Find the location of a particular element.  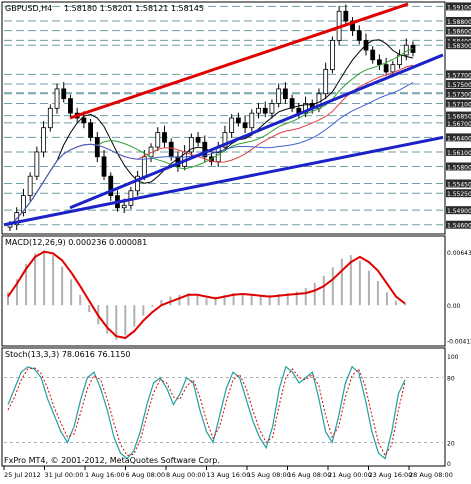

price-tick-label: 1.54900 is located at coordinates (459, 211).